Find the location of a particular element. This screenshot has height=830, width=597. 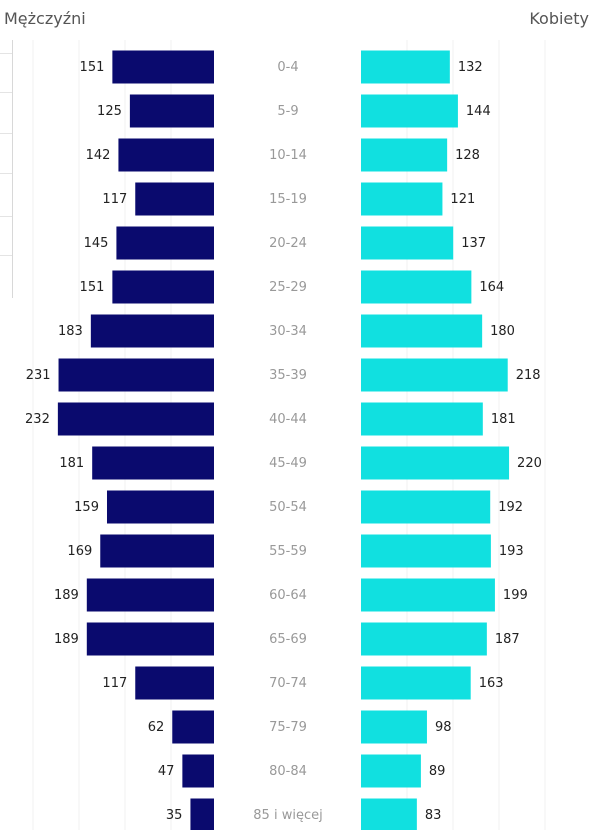

value-label-male: 183 is located at coordinates (70, 331).